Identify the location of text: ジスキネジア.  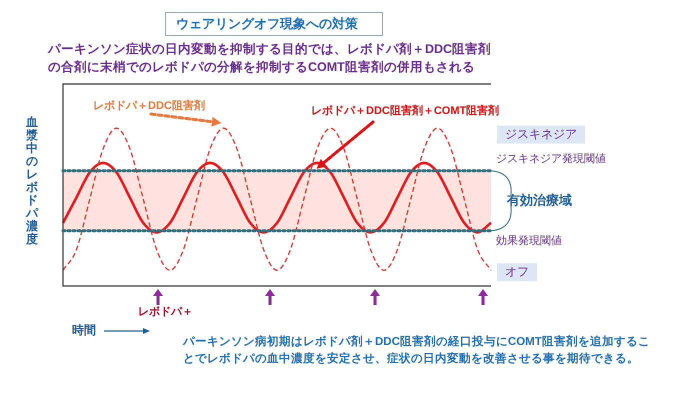
(541, 133).